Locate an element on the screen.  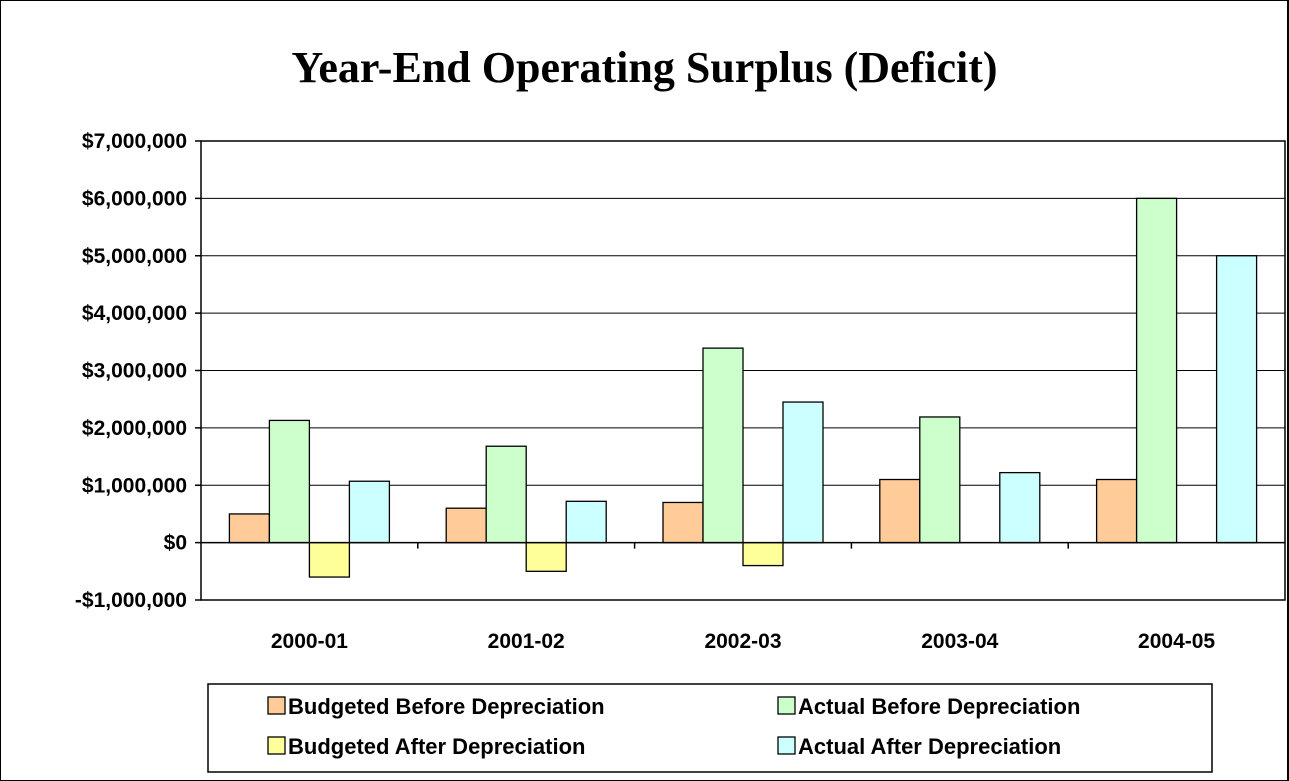
x-tick-label: 2003-04 is located at coordinates (959, 641).